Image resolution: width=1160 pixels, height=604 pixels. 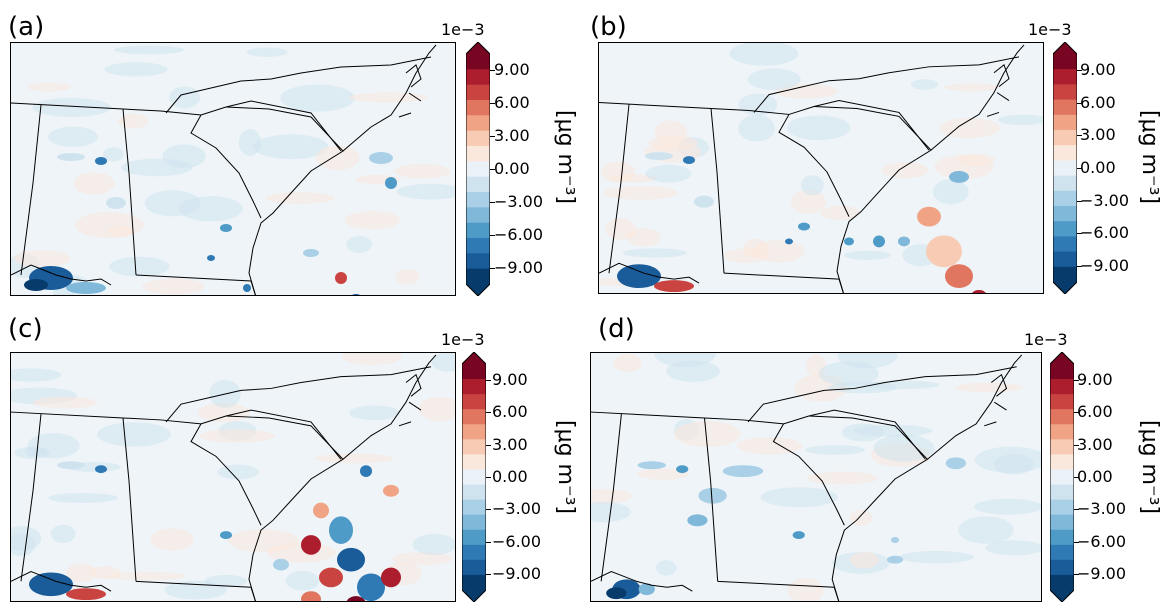 What do you see at coordinates (25, 329) in the screenshot?
I see `panel-label: (c)` at bounding box center [25, 329].